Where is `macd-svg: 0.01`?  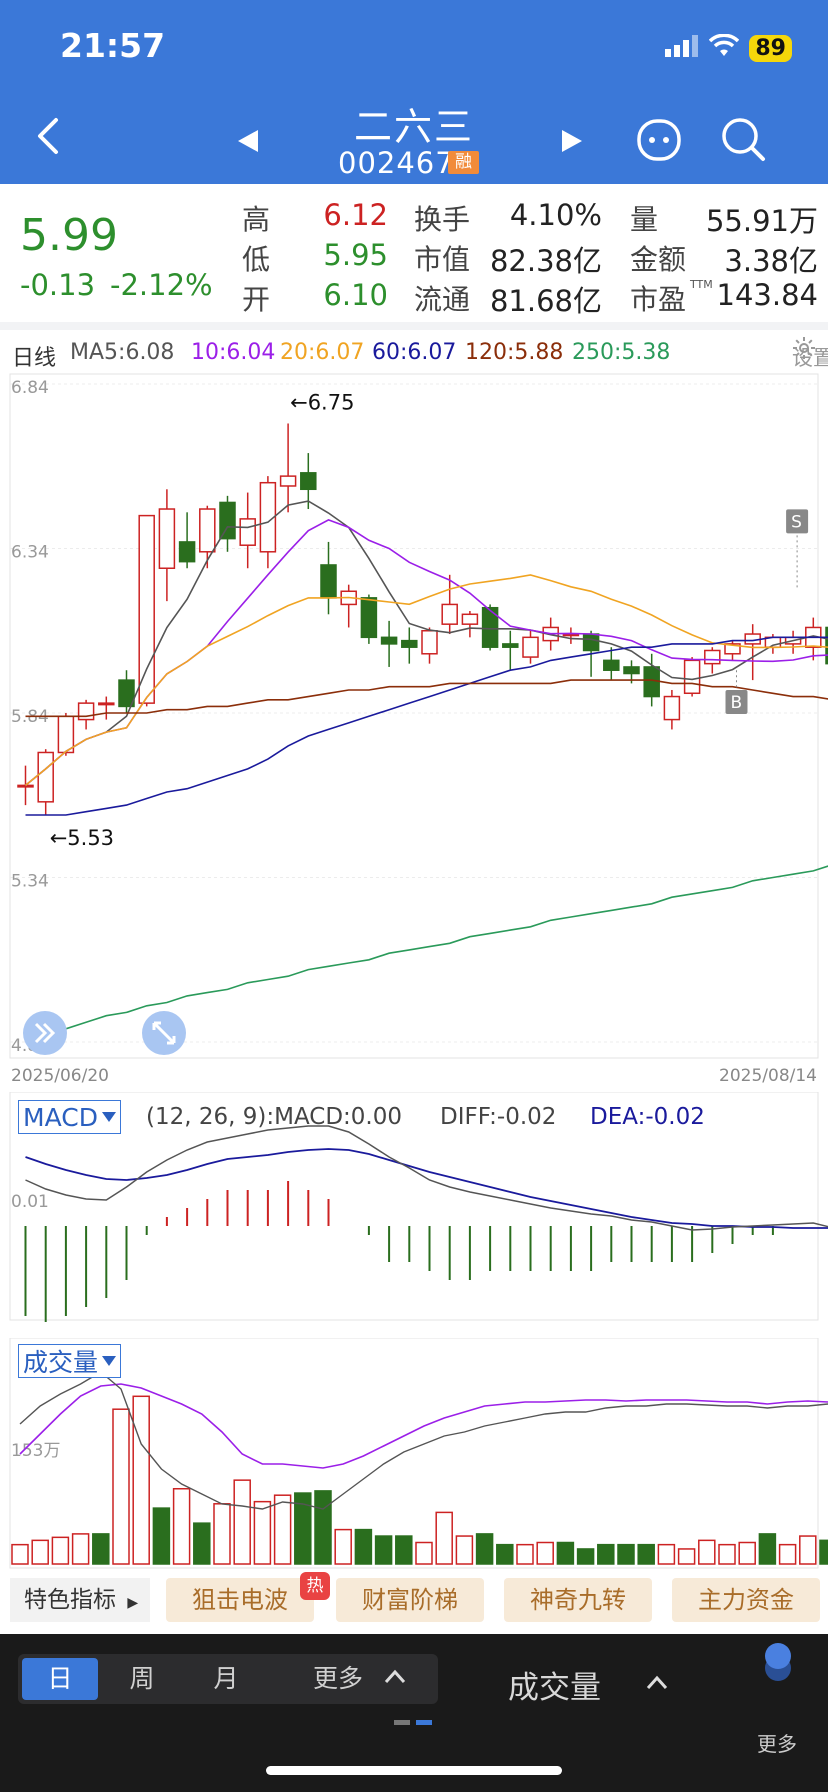
macd-svg: 0.01 is located at coordinates (418, 1208).